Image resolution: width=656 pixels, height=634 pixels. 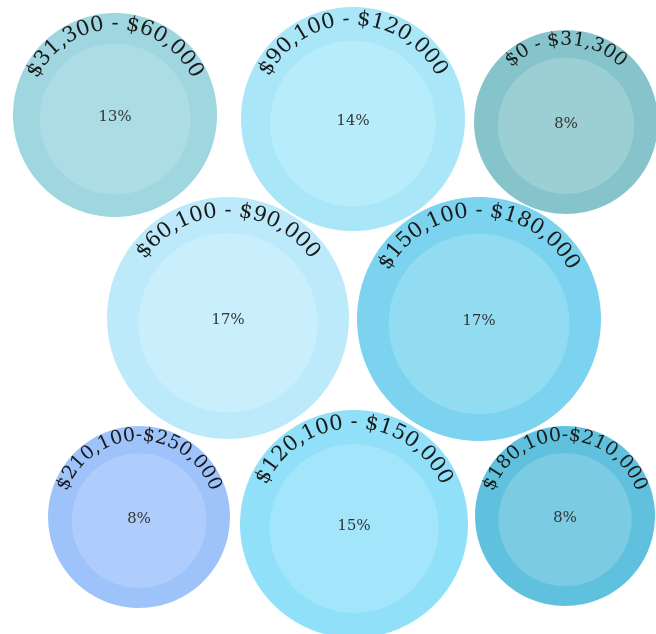 I want to click on value-label-31-300-60-000: 13%, so click(x=114, y=116).